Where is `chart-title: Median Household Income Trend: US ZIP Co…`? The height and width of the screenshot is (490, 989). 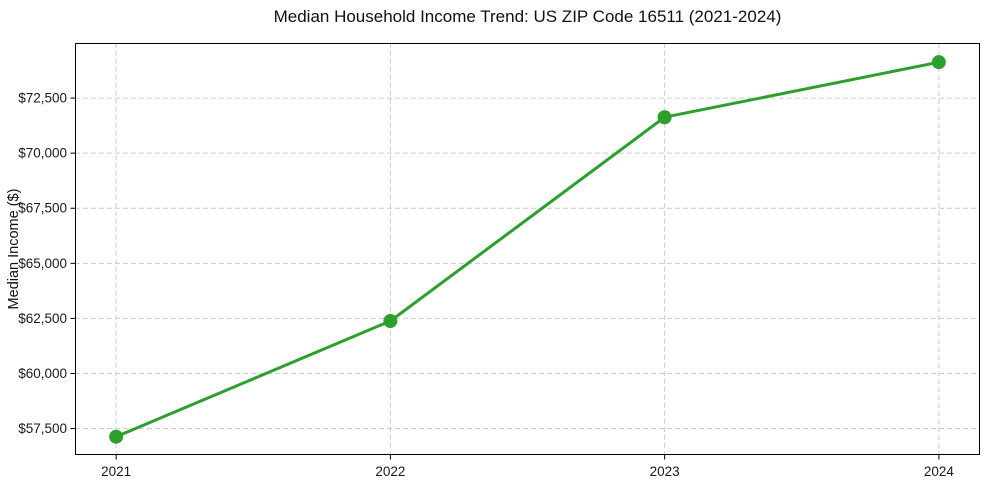 chart-title: Median Household Income Trend: US ZIP Co… is located at coordinates (527, 16).